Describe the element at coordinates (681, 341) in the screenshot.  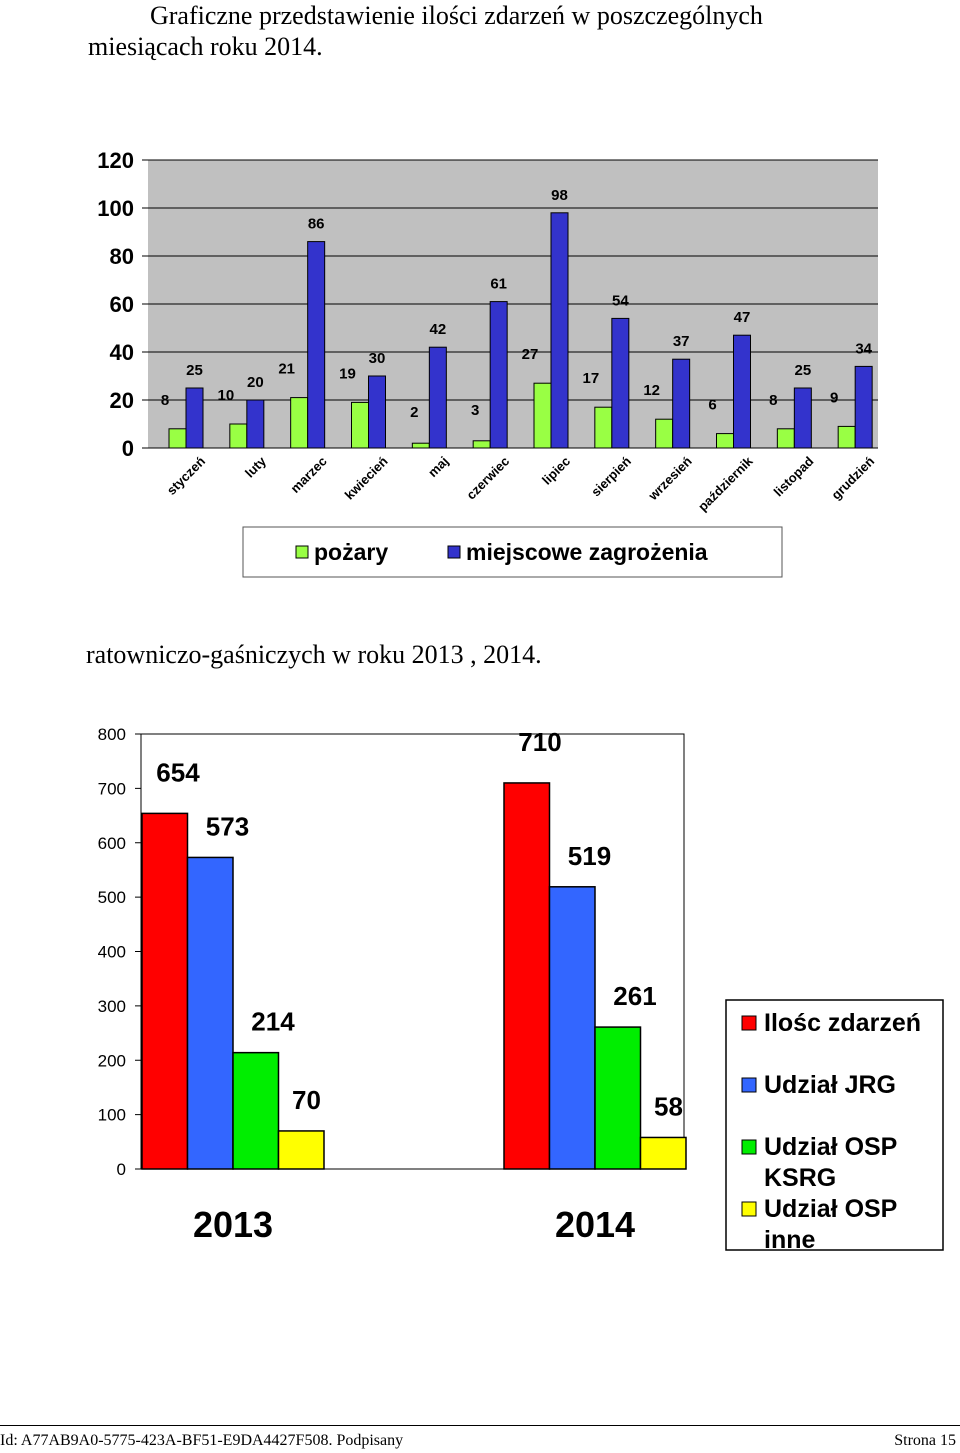
I see `data-label: 37` at that location.